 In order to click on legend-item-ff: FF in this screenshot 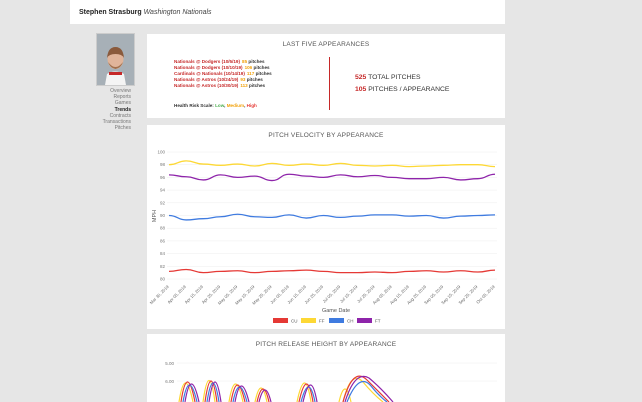, I will do `click(313, 321)`.